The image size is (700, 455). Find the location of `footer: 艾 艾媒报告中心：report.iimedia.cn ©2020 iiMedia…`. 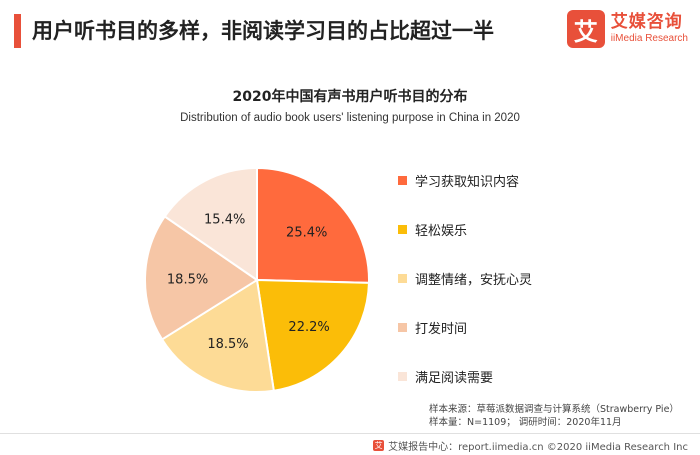

footer: 艾 艾媒报告中心：report.iimedia.cn ©2020 iiMedia… is located at coordinates (530, 445).